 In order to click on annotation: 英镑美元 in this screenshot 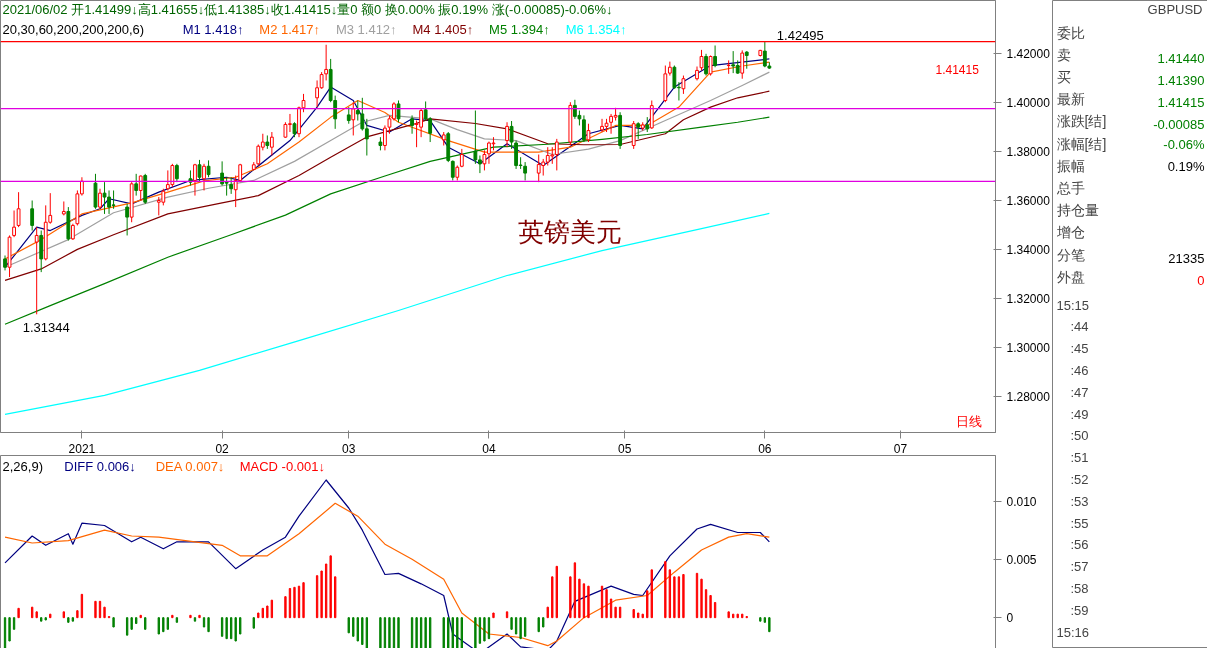, I will do `click(569, 231)`.